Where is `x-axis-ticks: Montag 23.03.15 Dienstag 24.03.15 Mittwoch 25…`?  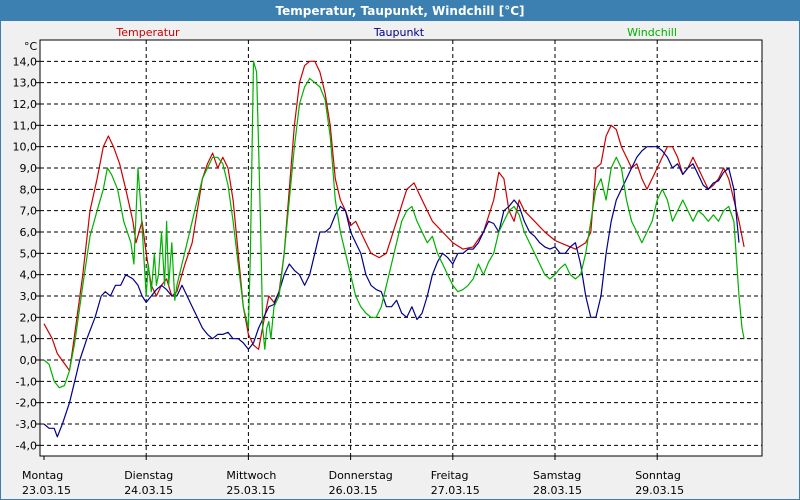
x-axis-ticks: Montag 23.03.15 Dienstag 24.03.15 Mittwoch 25… is located at coordinates (353, 483).